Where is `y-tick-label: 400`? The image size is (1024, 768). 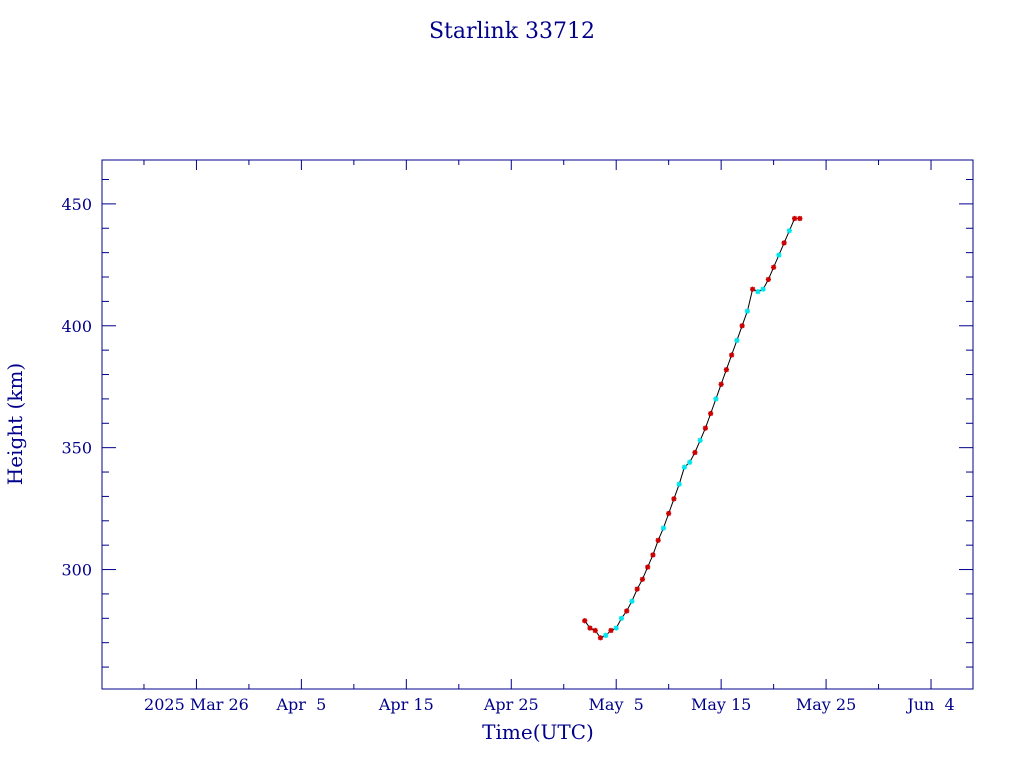 y-tick-label: 400 is located at coordinates (76, 326).